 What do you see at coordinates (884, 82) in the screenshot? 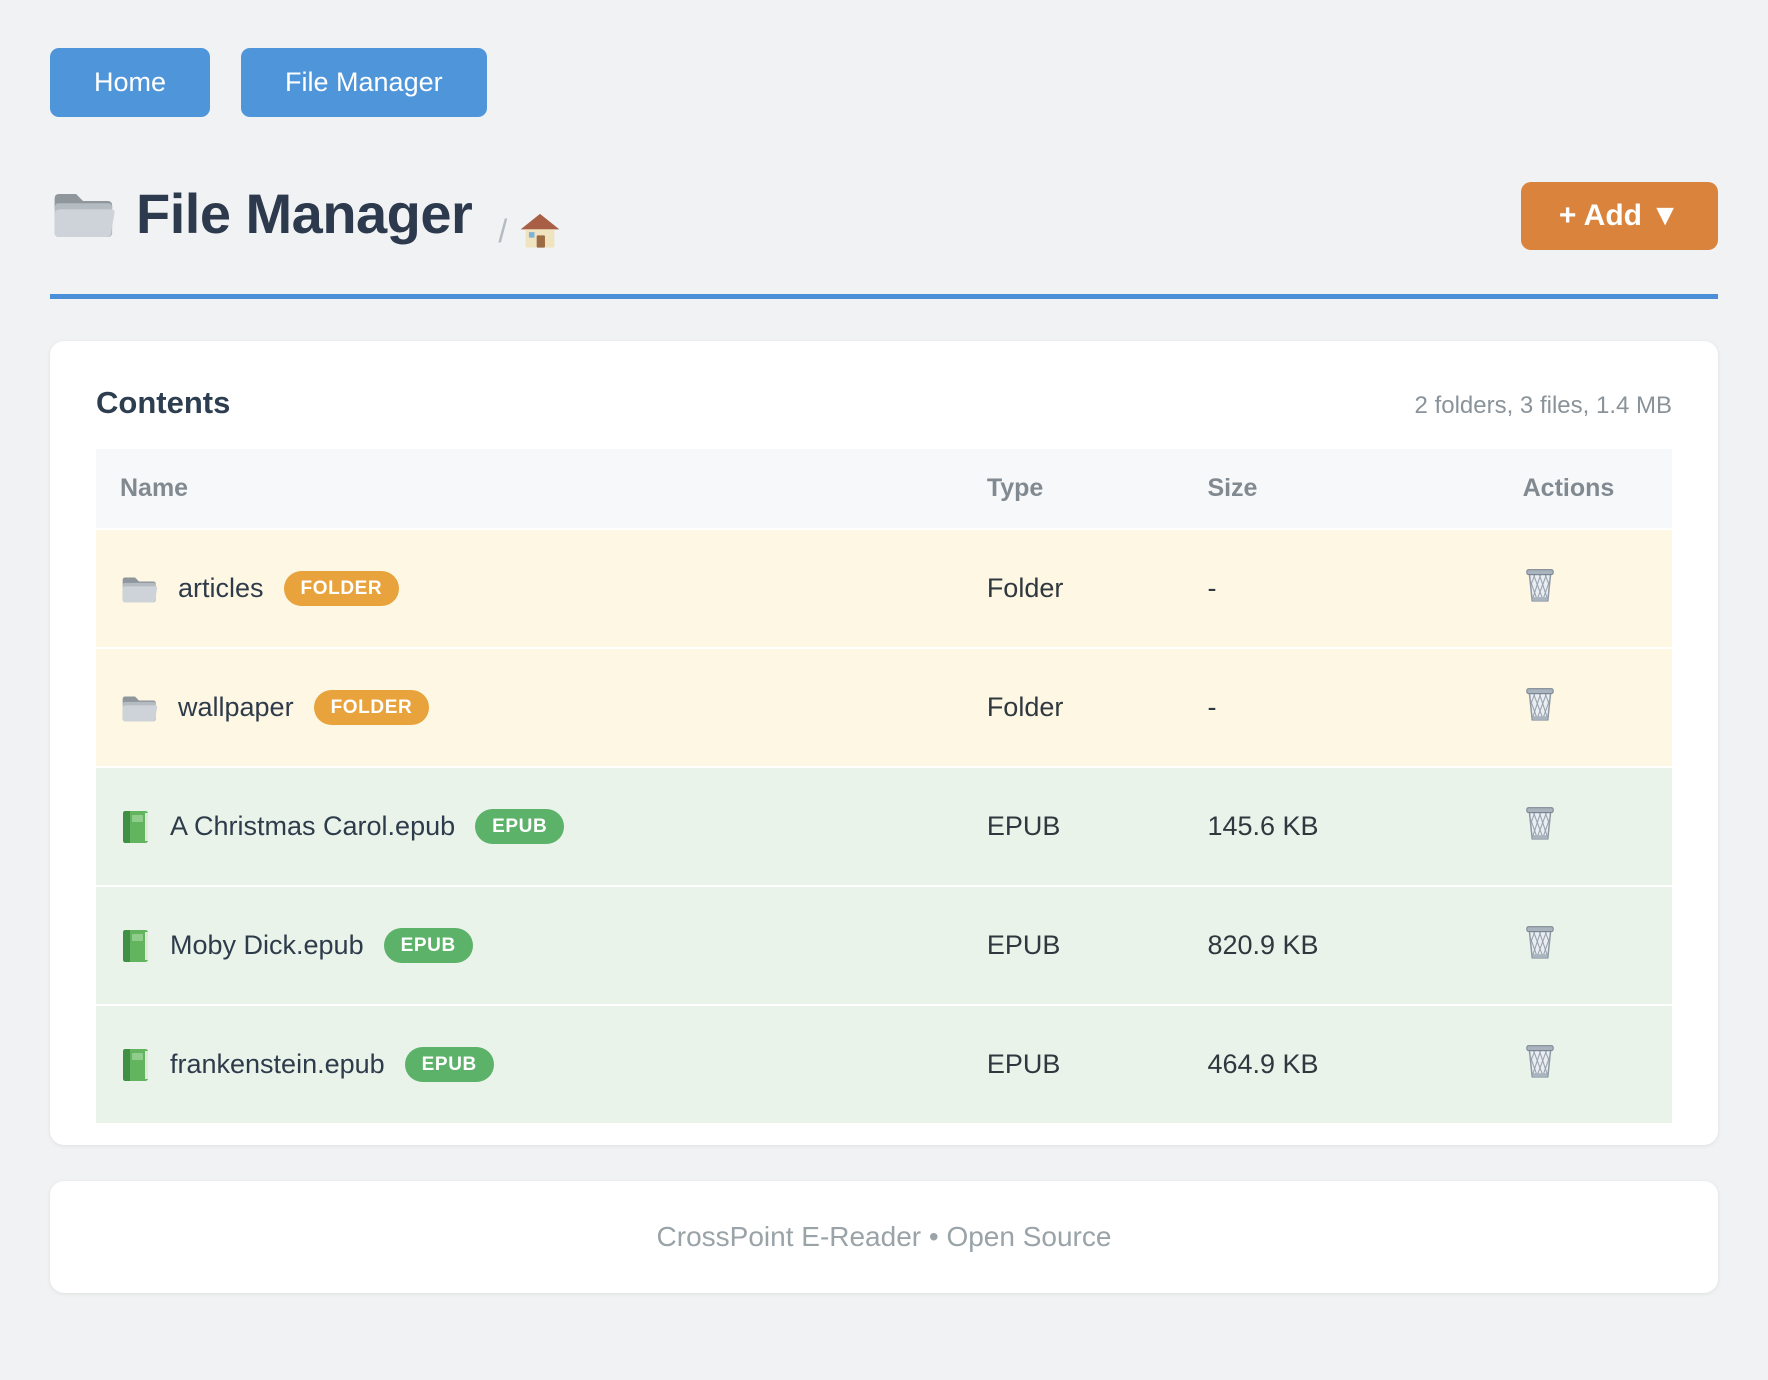
I see `top-nav: Home File Manager` at bounding box center [884, 82].